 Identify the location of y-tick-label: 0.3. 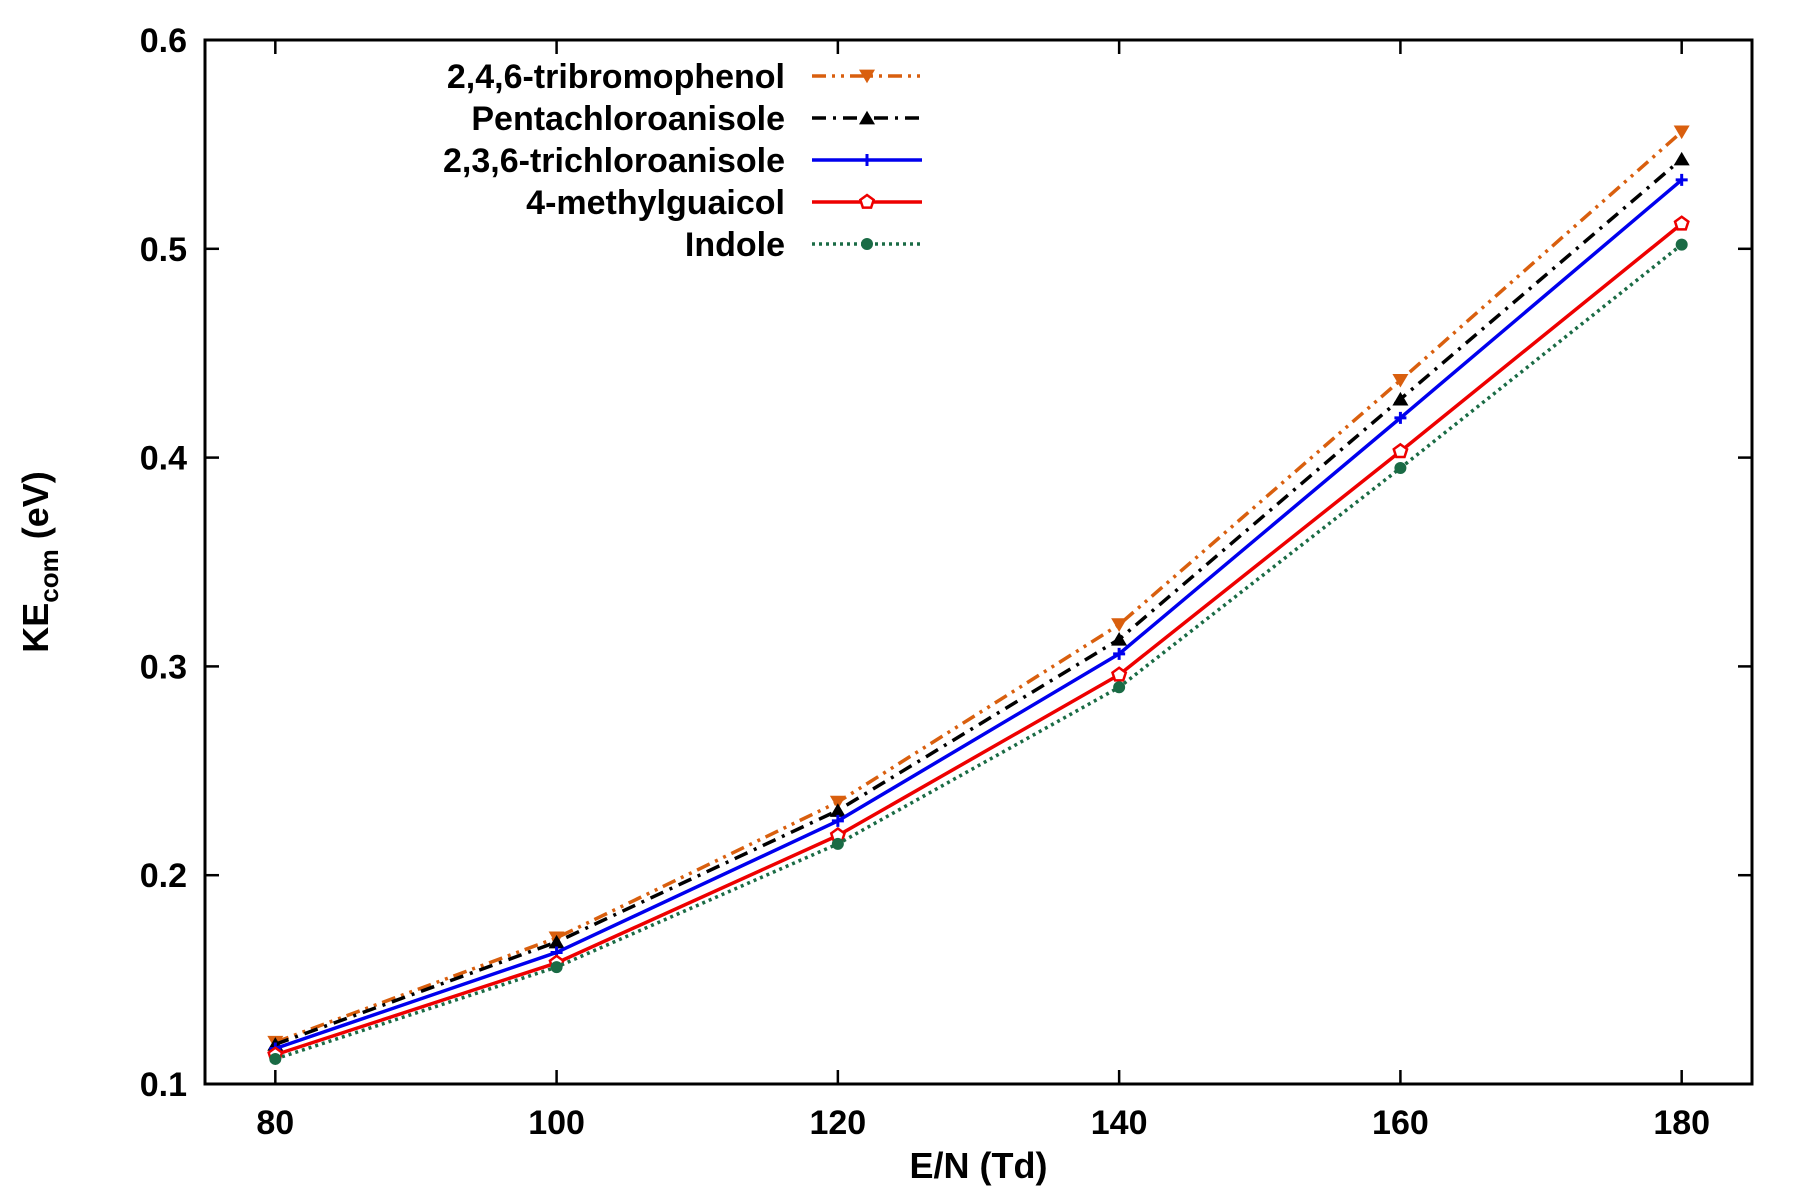
(163, 667).